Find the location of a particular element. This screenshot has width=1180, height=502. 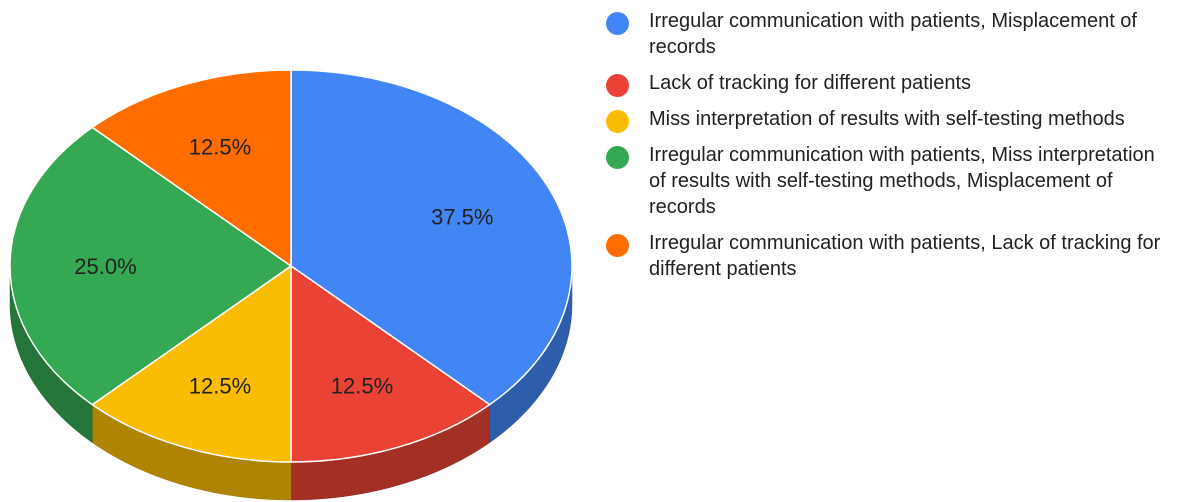

legend-label: Lack of tracking for different patients is located at coordinates (810, 83).